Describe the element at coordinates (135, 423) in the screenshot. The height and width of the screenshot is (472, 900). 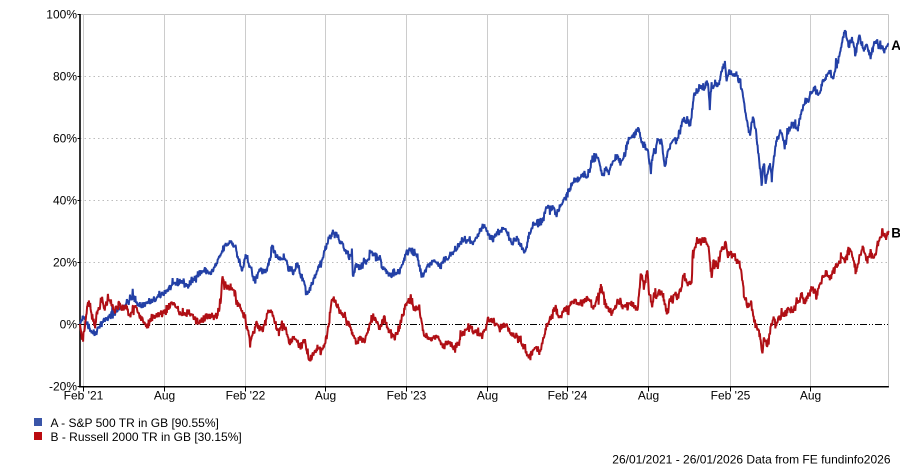
I see `svg-text: A - S&P 500 TR in GB [90.55%]` at that location.